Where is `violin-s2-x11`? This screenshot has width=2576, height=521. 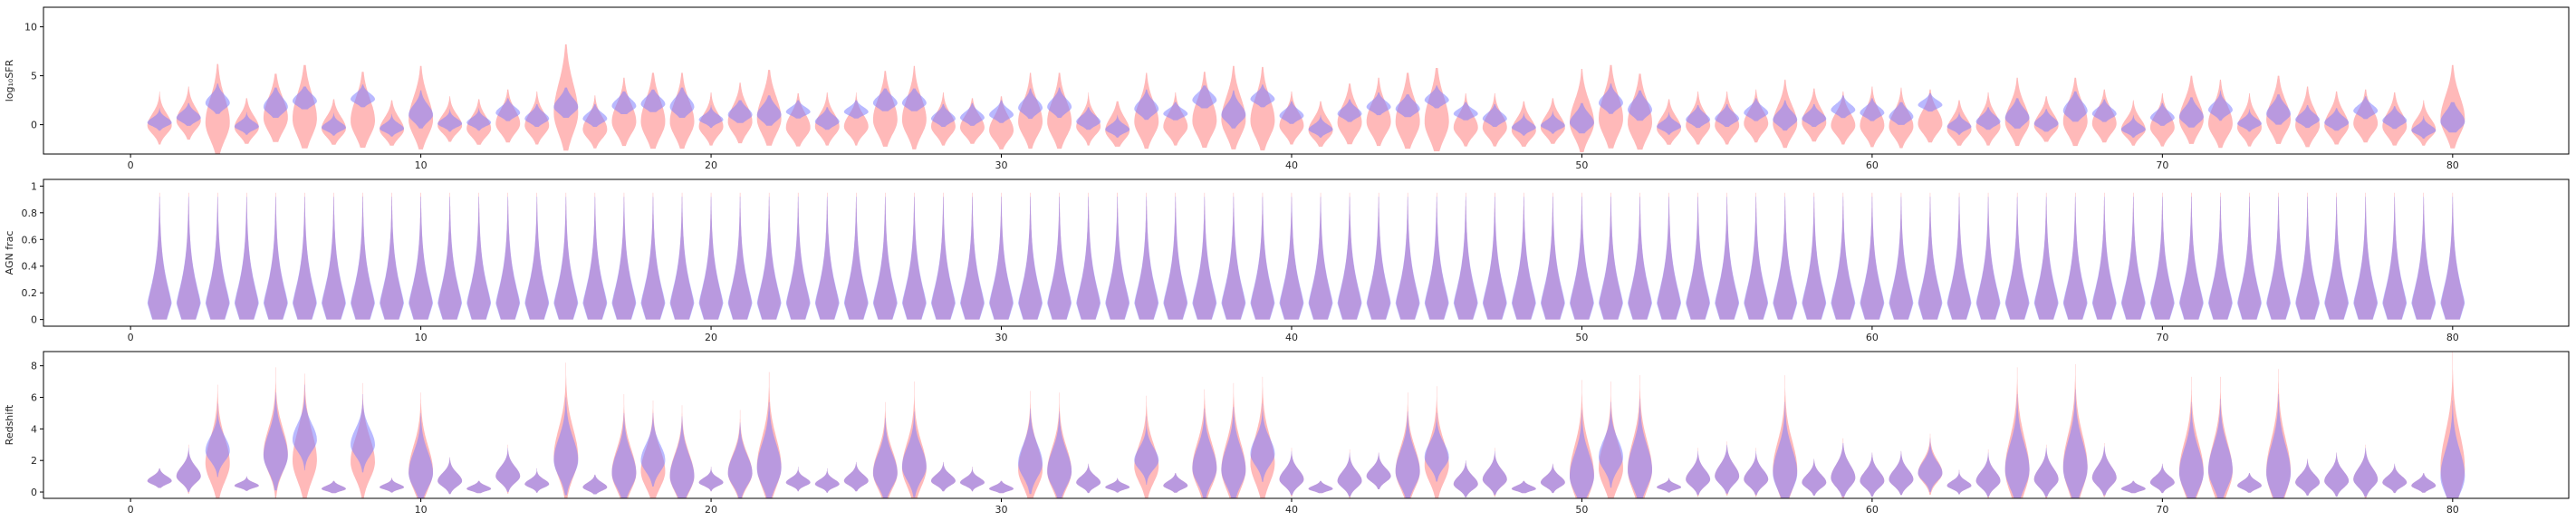 violin-s2-x11 is located at coordinates (450, 258).